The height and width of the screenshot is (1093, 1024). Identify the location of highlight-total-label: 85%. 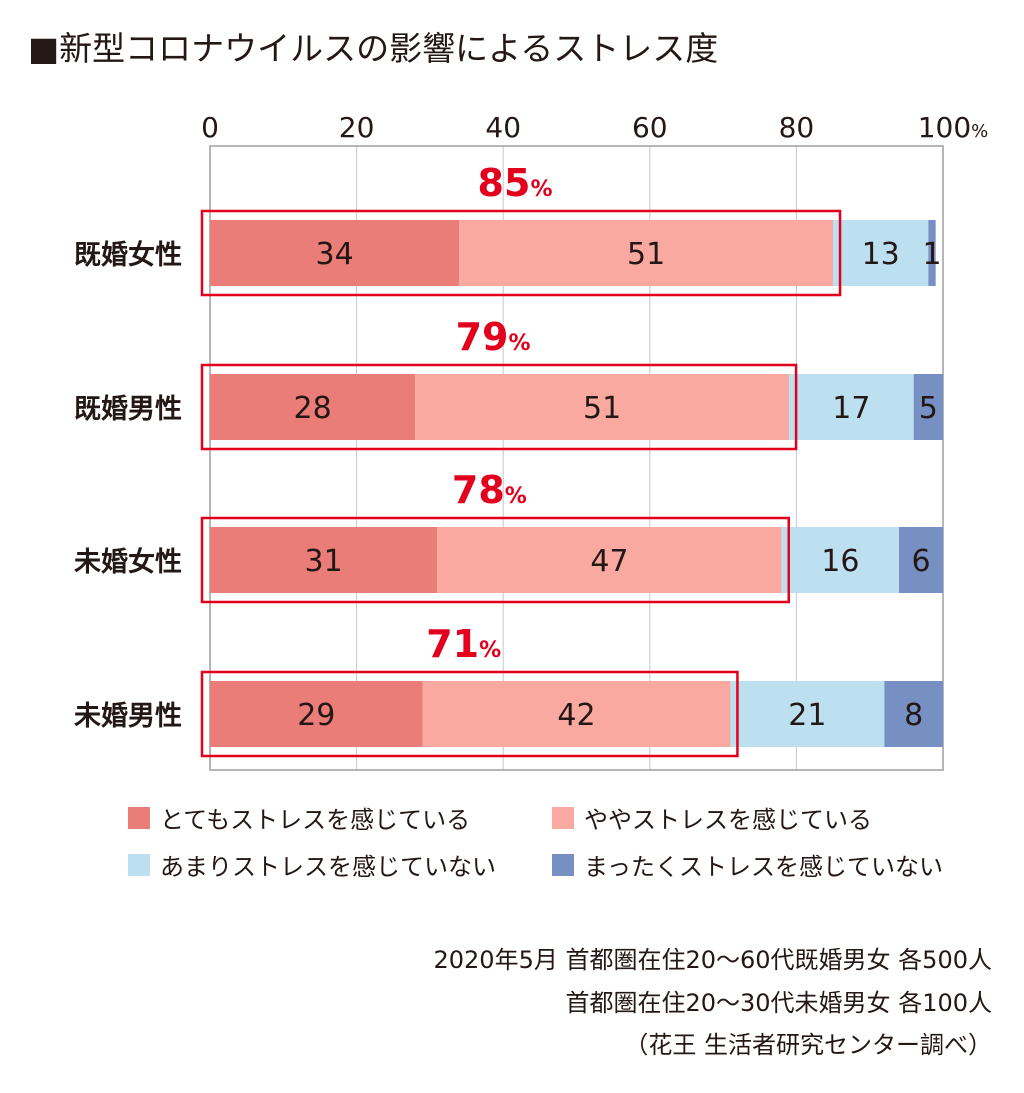
(515, 183).